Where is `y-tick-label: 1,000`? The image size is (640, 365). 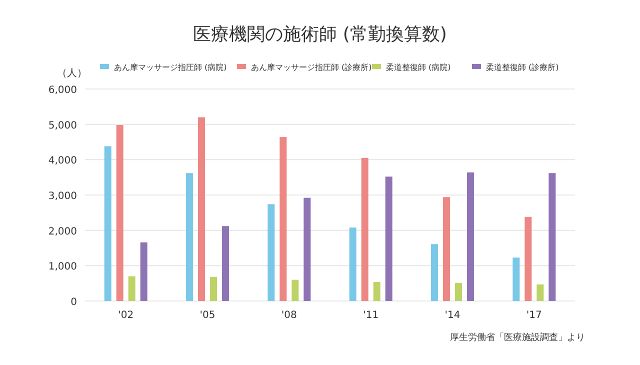 y-tick-label: 1,000 is located at coordinates (62, 267).